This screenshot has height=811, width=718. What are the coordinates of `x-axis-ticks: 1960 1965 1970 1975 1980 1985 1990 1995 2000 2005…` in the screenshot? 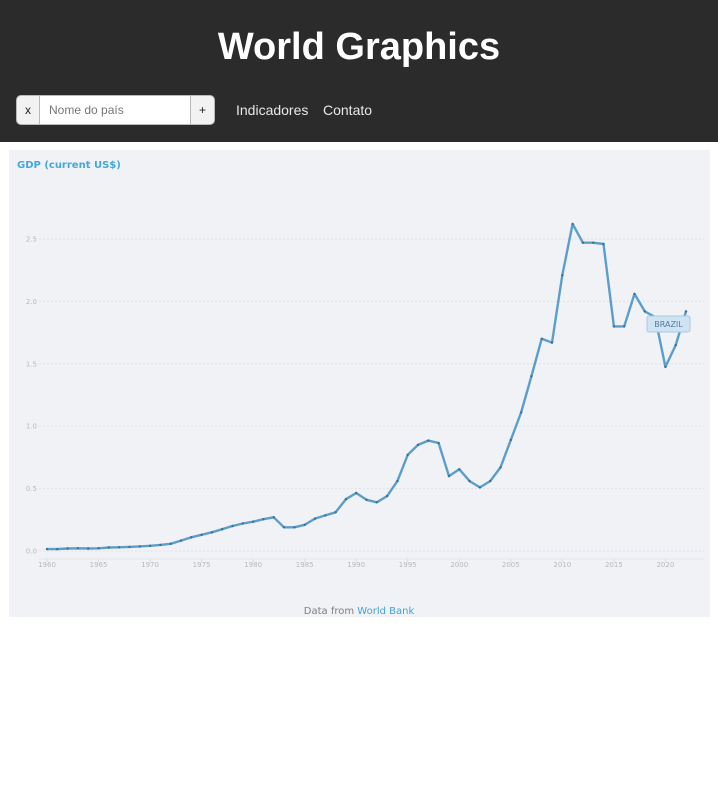 It's located at (371, 563).